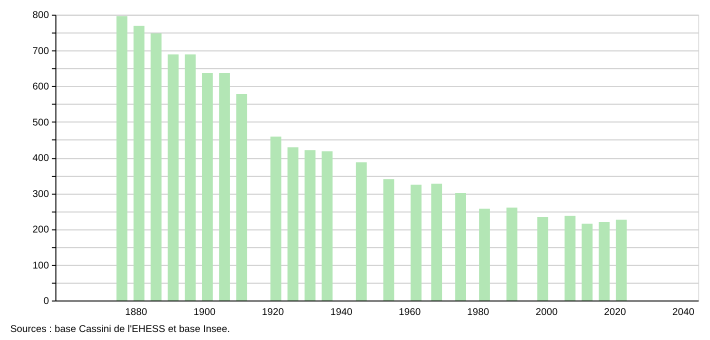  Describe the element at coordinates (41, 230) in the screenshot. I see `y-tick-label: 200` at that location.